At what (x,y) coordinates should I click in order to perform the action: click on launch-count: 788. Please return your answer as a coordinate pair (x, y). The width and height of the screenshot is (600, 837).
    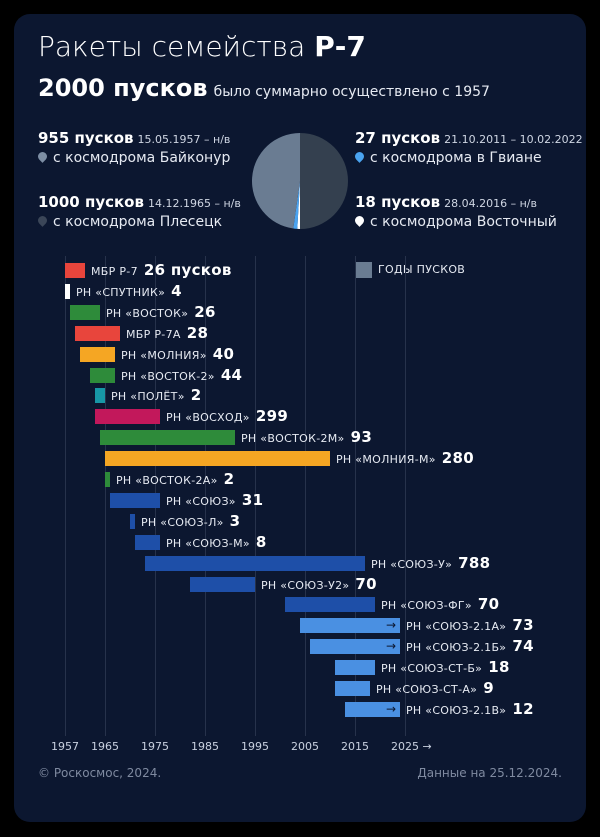
    Looking at the image, I should click on (474, 562).